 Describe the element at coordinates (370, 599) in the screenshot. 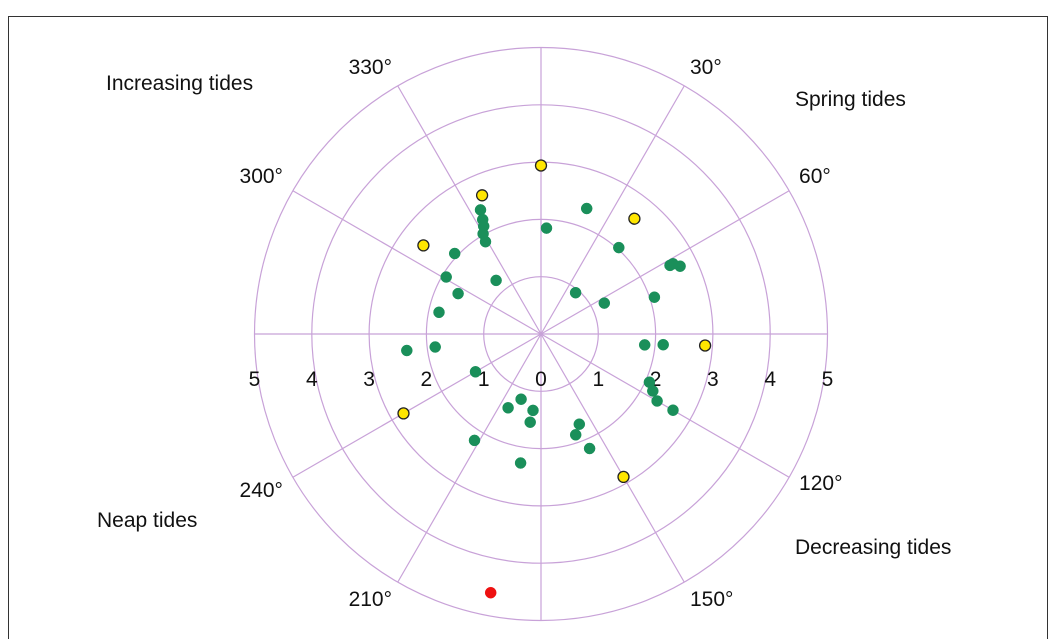

I see `angle-label-210: 210°` at that location.